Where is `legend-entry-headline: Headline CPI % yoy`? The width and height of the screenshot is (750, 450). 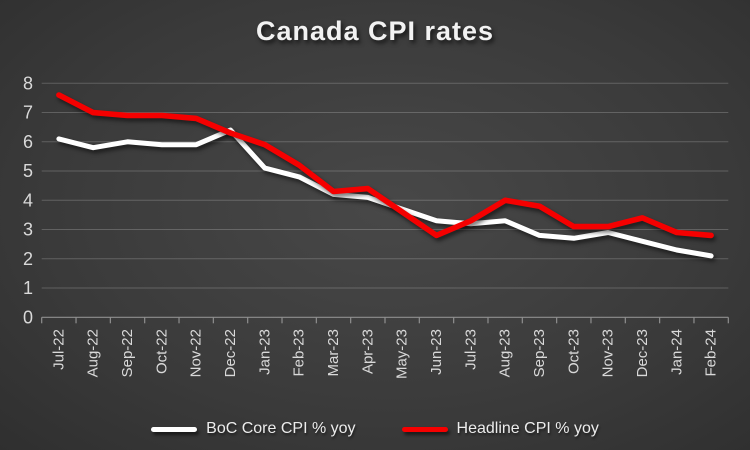 legend-entry-headline: Headline CPI % yoy is located at coordinates (500, 429).